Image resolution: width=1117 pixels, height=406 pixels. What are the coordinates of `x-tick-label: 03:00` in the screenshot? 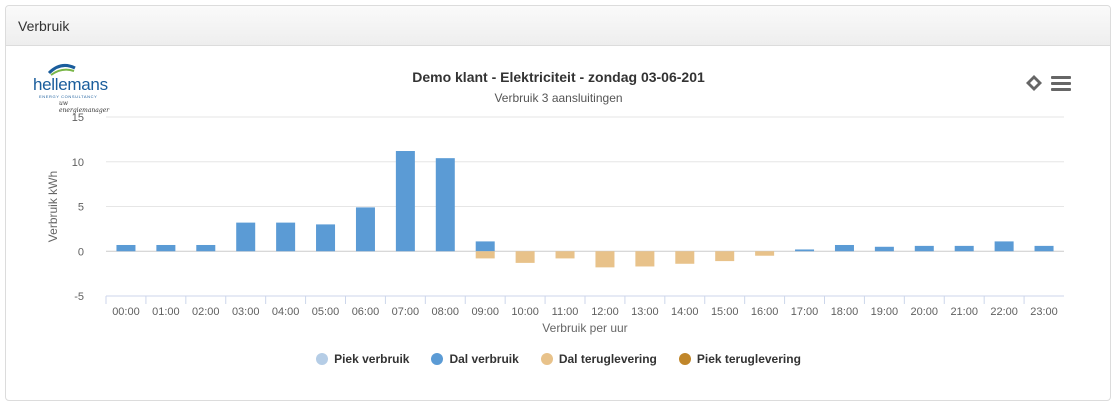 It's located at (246, 312).